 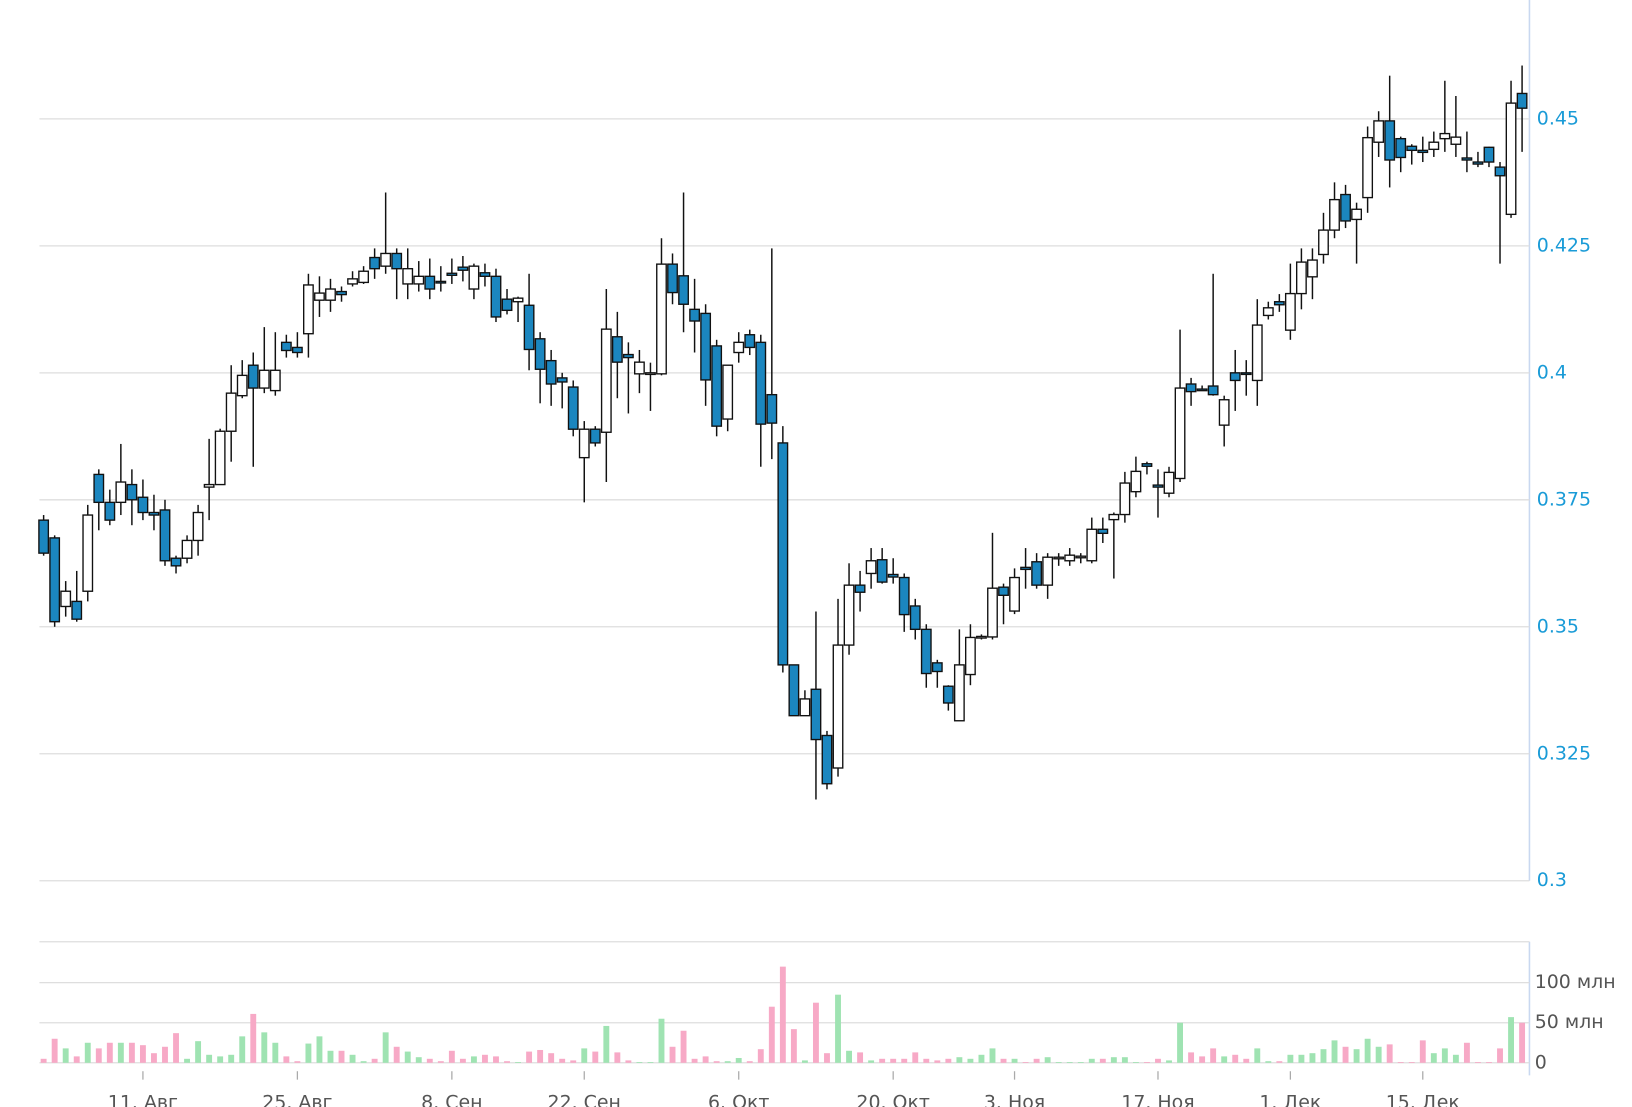 I want to click on y-tick-label: 0.4, so click(x=1552, y=372).